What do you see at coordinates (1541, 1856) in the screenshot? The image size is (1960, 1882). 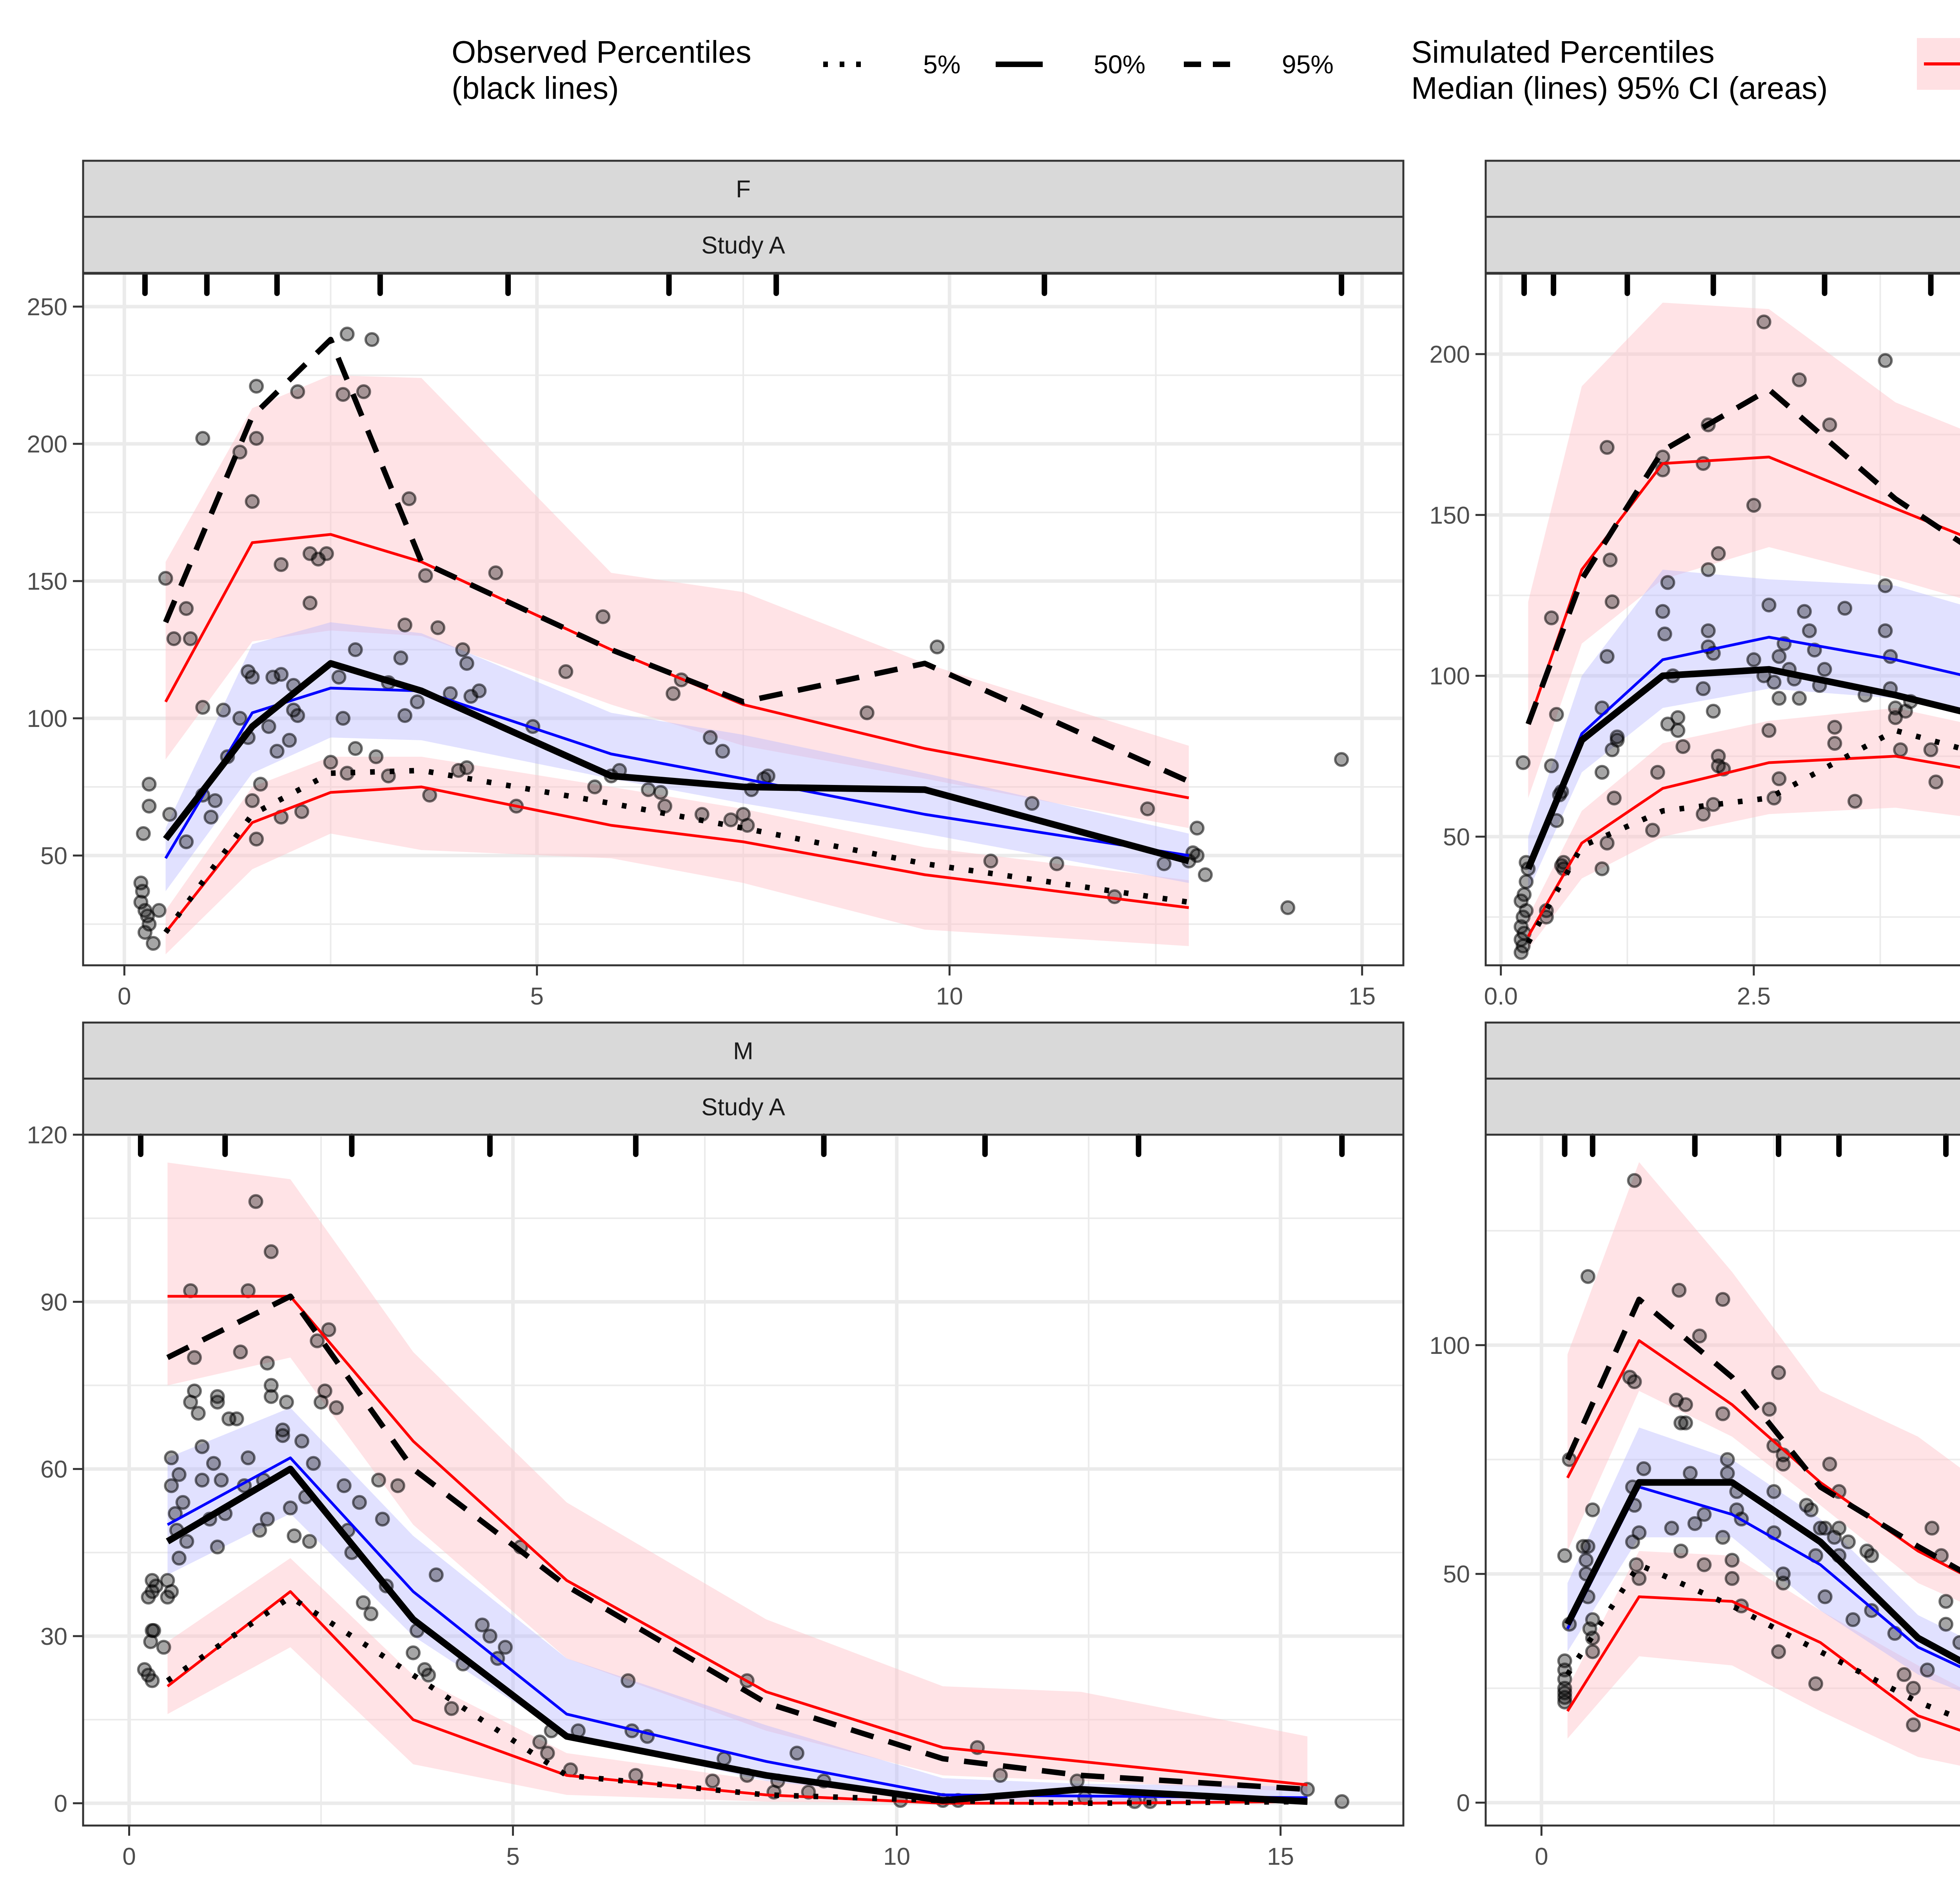 I see `x-tick-label: 0` at bounding box center [1541, 1856].